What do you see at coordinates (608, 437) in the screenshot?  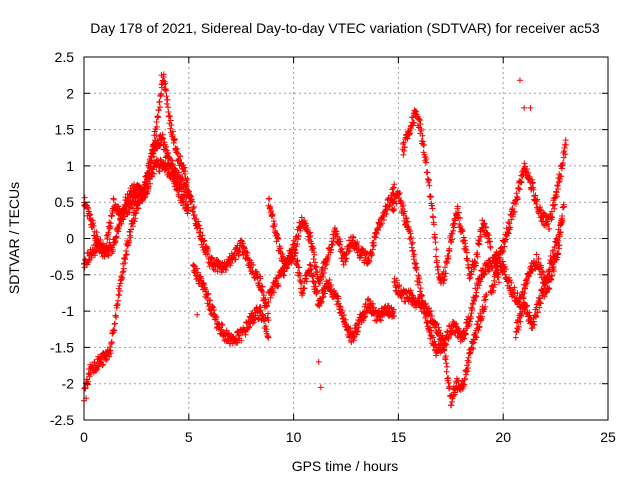 I see `x-tick-label: 25` at bounding box center [608, 437].